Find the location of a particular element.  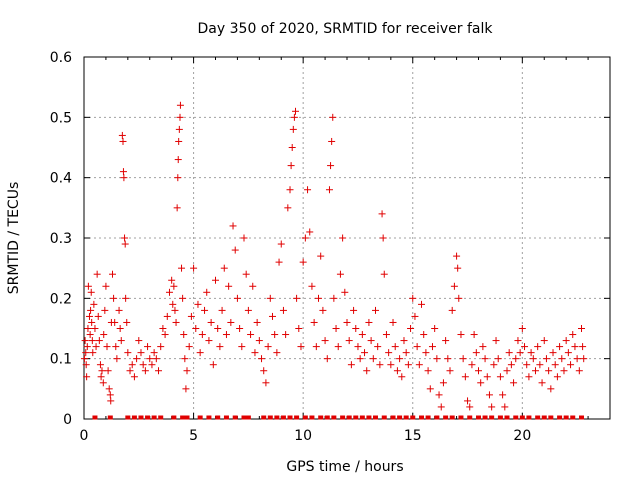

x-tick-label: 15 is located at coordinates (413, 436).